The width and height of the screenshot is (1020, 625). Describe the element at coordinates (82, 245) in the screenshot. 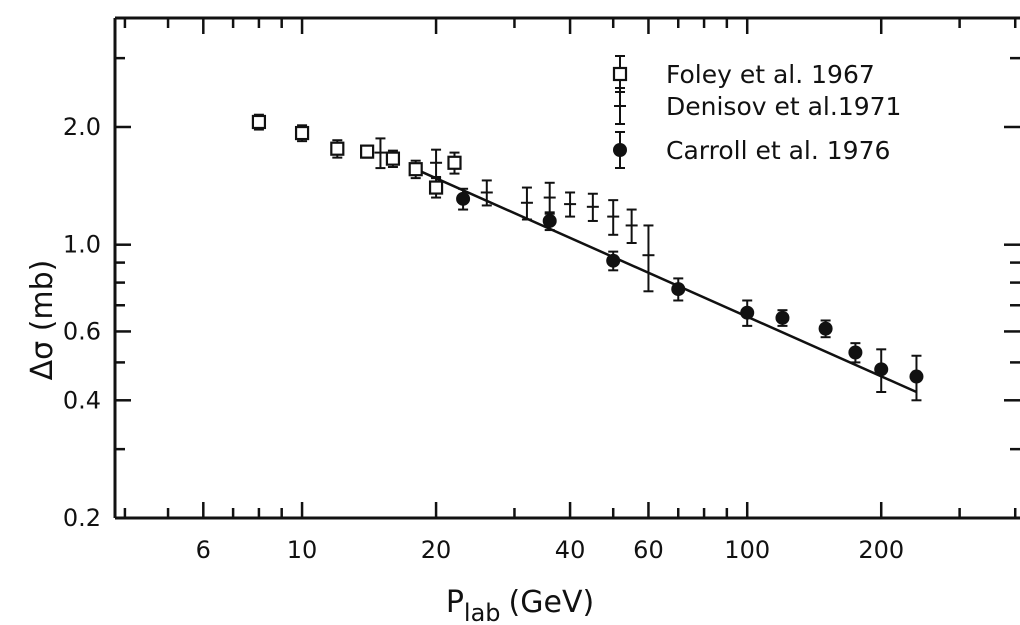

I see `y-tick-label: 1.0` at that location.